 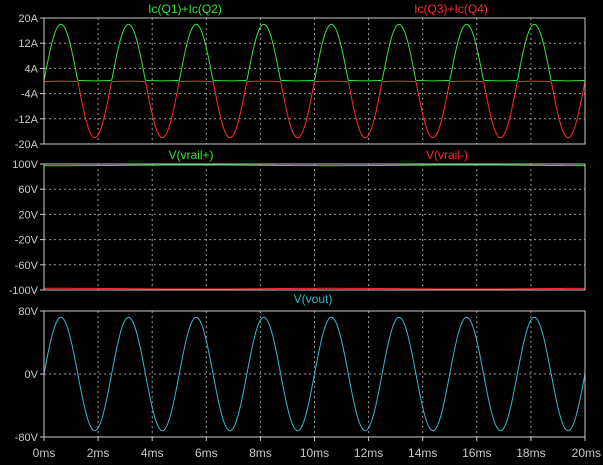 I want to click on y-tick-label: 4A, so click(x=32, y=69).